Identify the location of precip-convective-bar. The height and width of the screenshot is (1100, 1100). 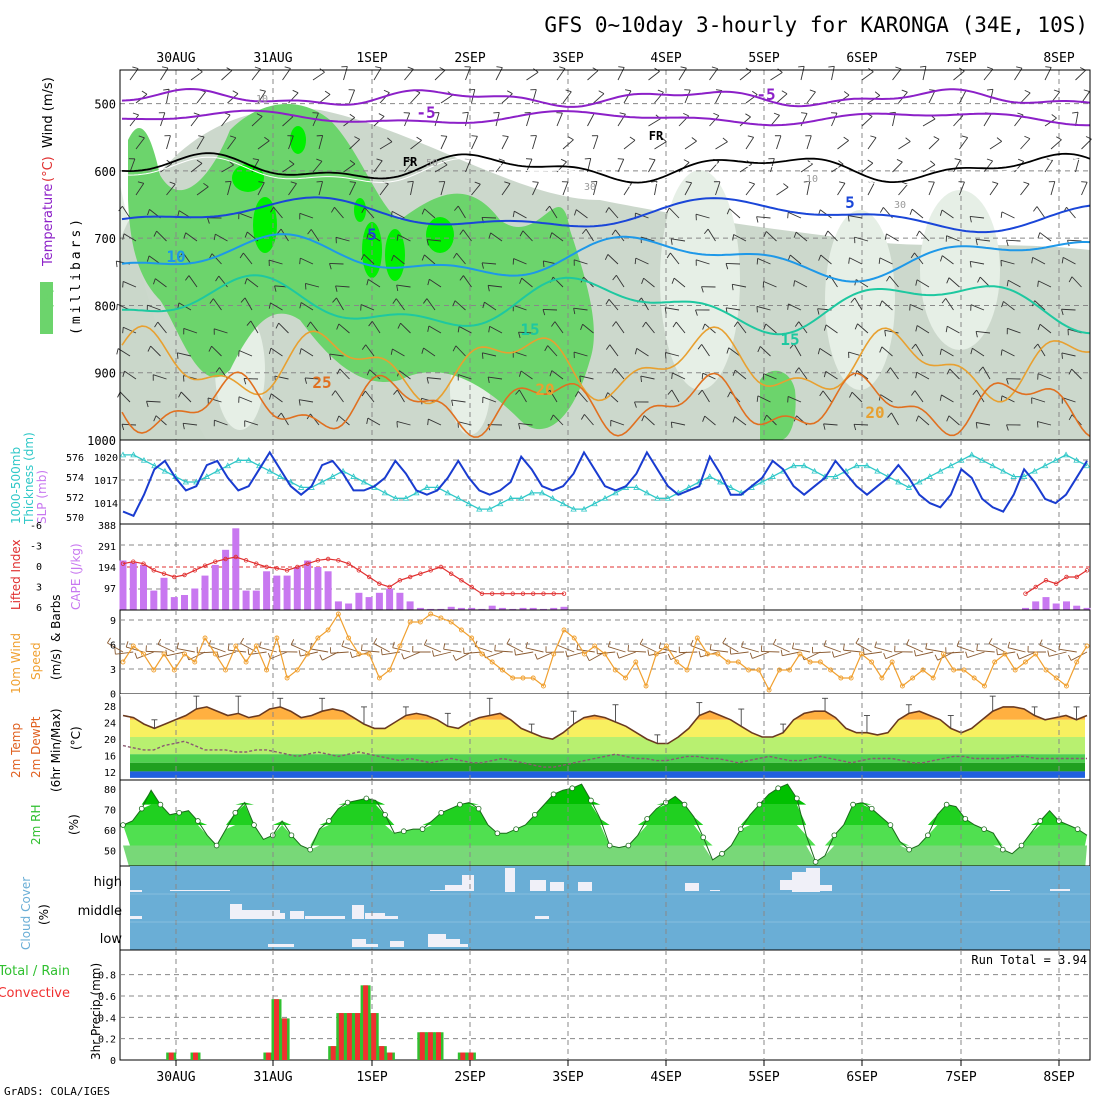
(422, 1046).